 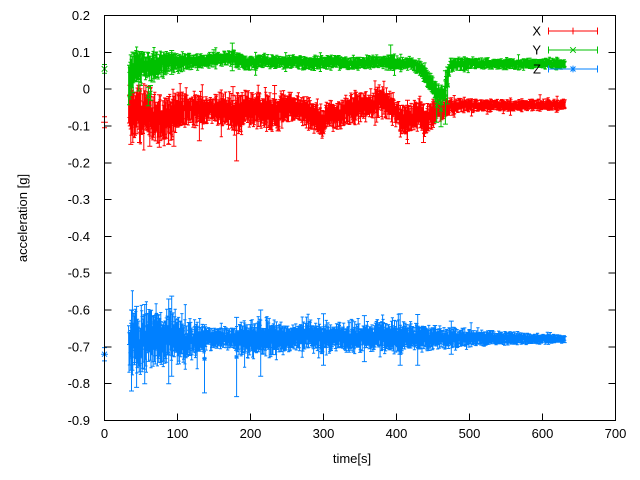 What do you see at coordinates (86, 89) in the screenshot?
I see `y-tick-label: 0` at bounding box center [86, 89].